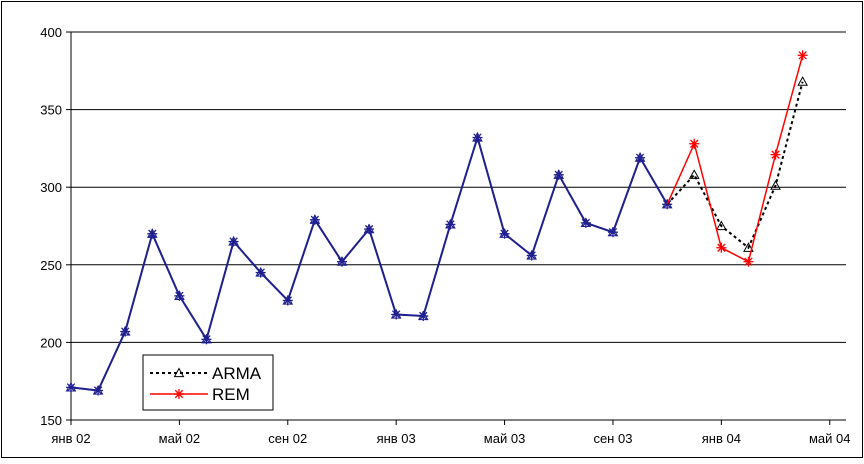 The height and width of the screenshot is (464, 864). Describe the element at coordinates (231, 394) in the screenshot. I see `legend-label-rem: REM` at that location.